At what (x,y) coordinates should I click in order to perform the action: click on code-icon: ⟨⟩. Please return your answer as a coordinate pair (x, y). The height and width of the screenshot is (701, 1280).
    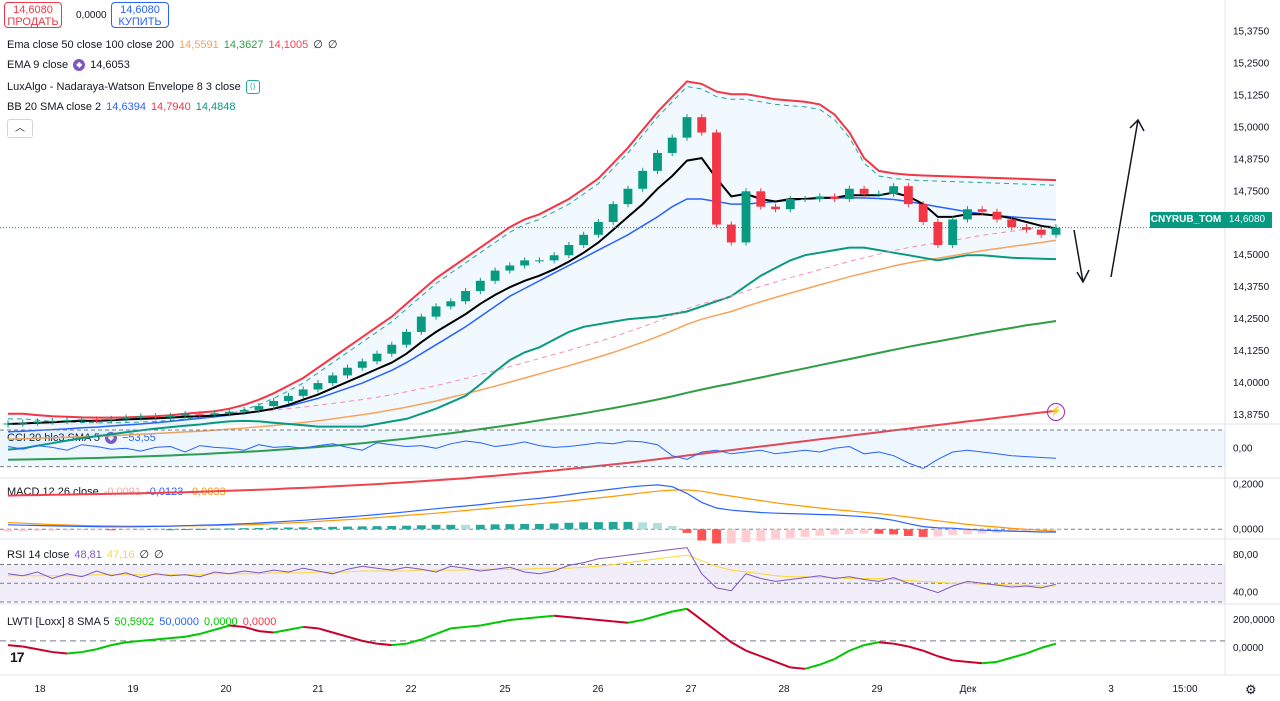
    Looking at the image, I should click on (252, 87).